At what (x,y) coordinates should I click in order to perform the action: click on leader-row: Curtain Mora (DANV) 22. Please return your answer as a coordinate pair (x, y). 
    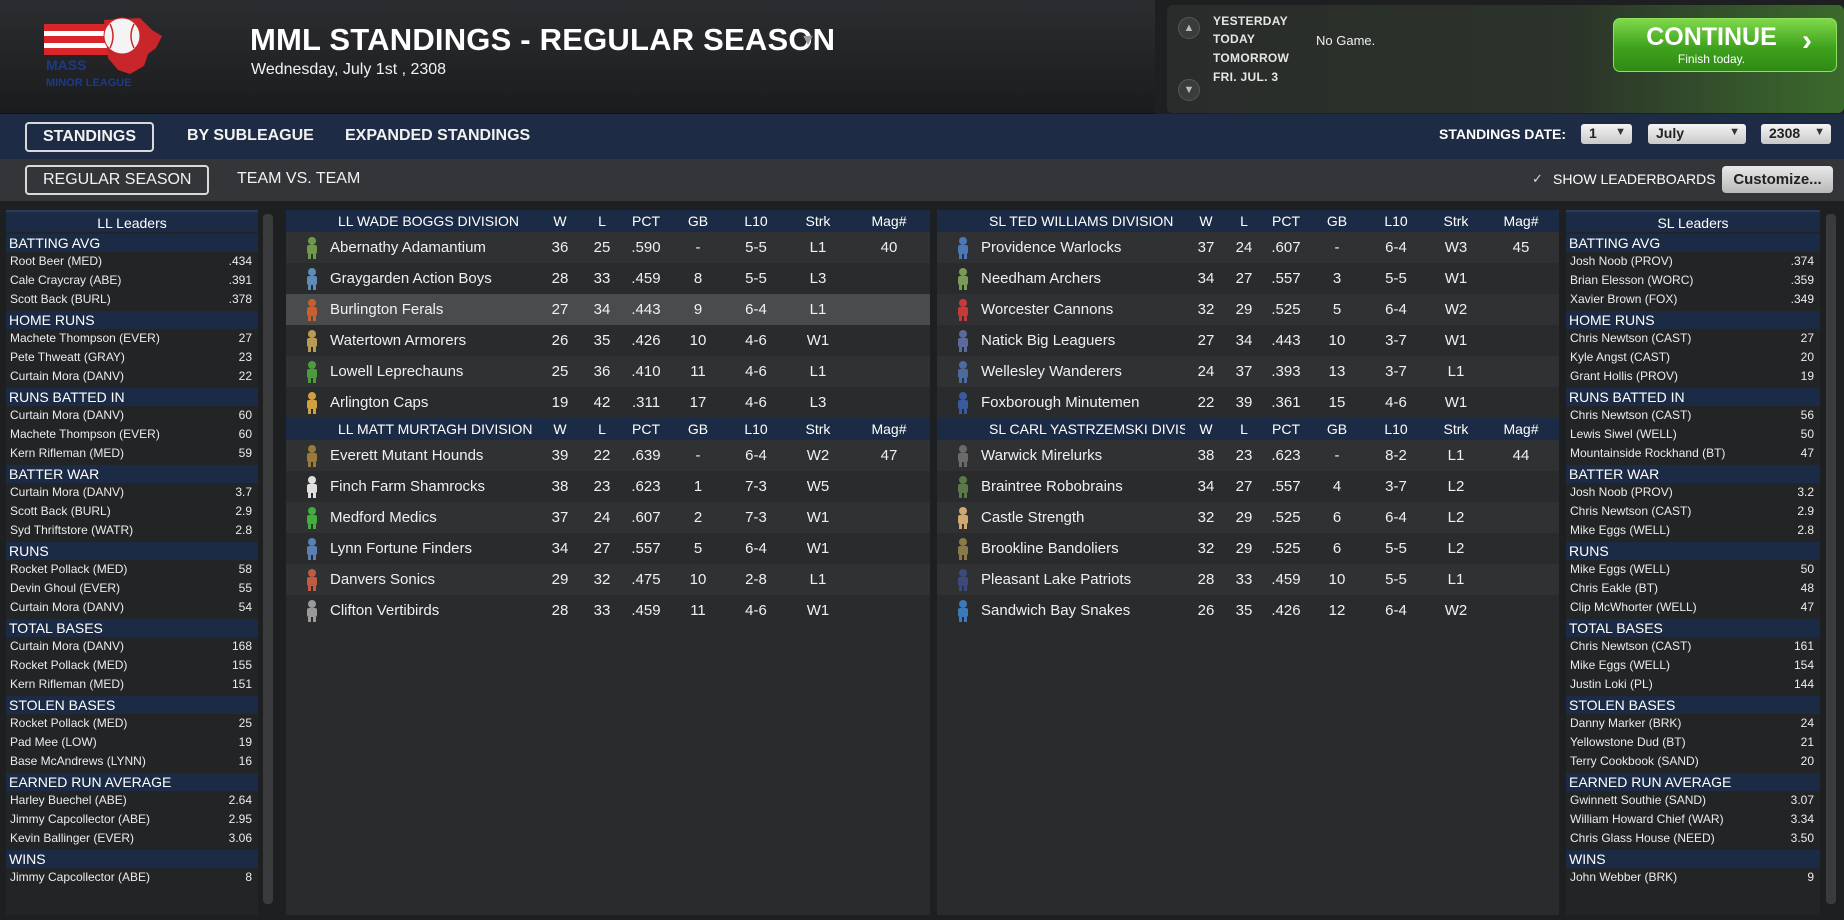
    Looking at the image, I should click on (132, 376).